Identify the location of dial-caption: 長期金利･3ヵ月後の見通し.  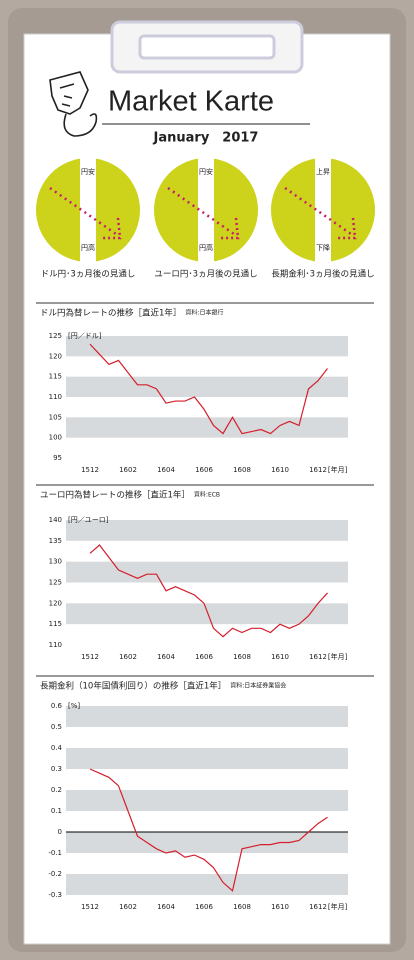
(322, 274).